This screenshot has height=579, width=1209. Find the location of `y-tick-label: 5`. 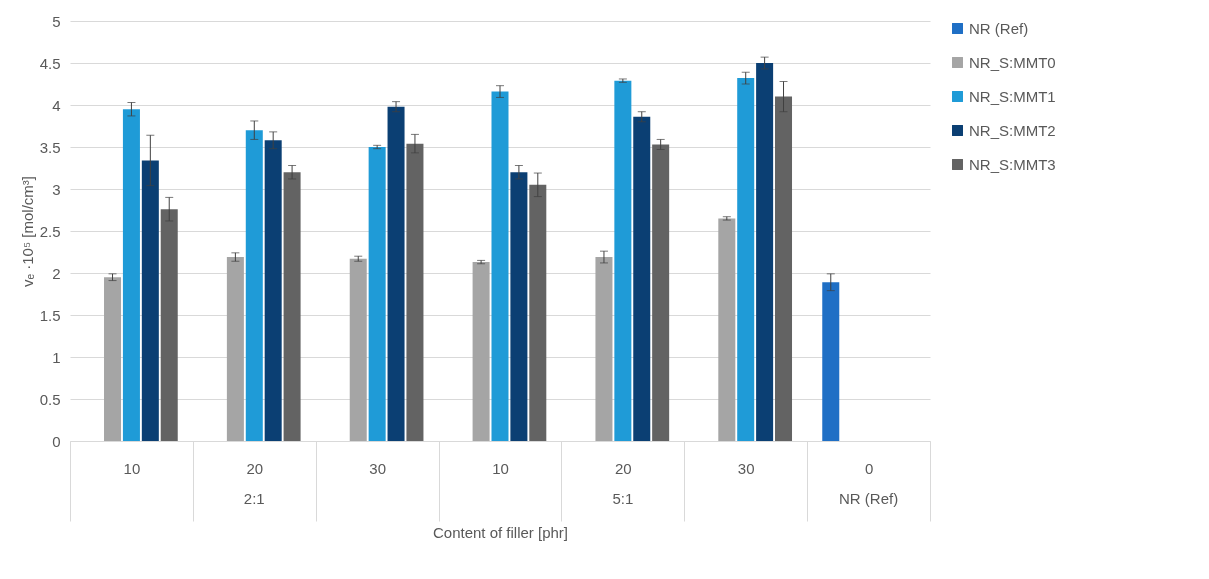

y-tick-label: 5 is located at coordinates (56, 21).